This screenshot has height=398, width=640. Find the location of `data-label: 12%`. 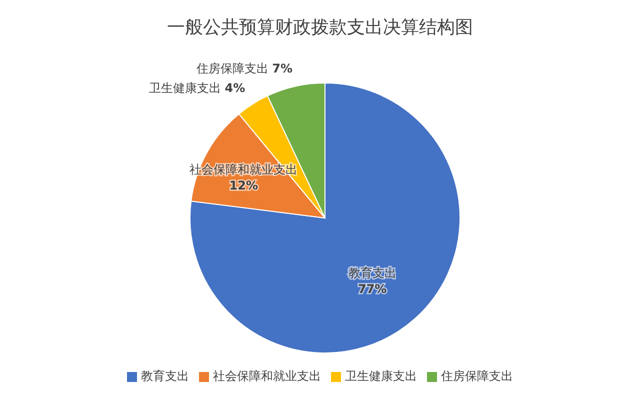

data-label: 12% is located at coordinates (243, 185).